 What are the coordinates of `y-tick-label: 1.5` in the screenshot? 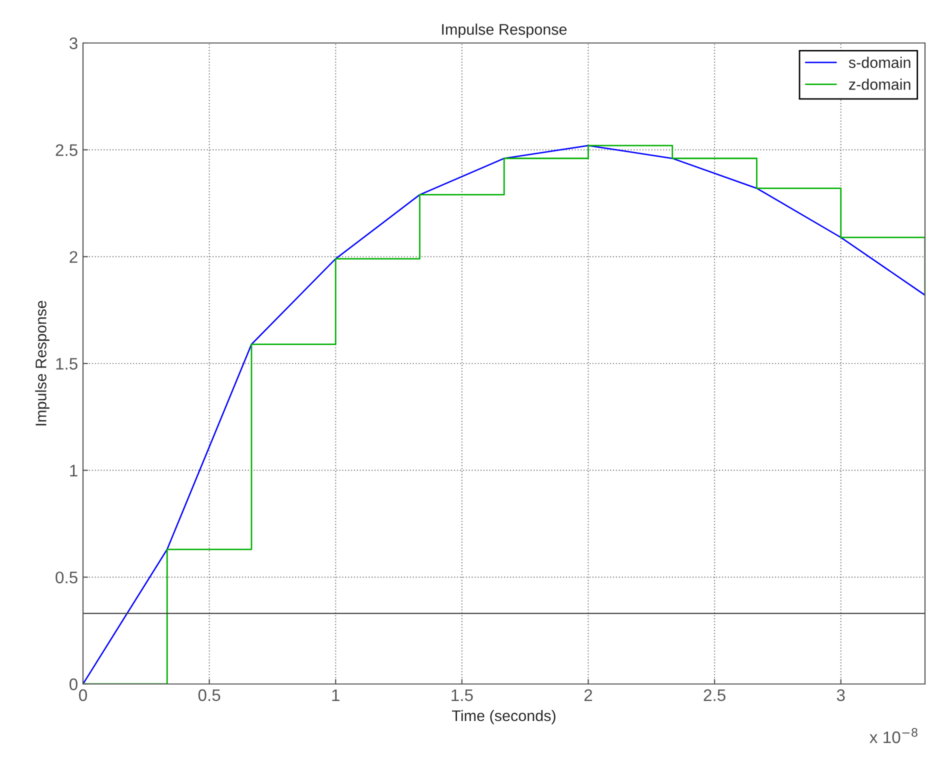 It's located at (67, 364).